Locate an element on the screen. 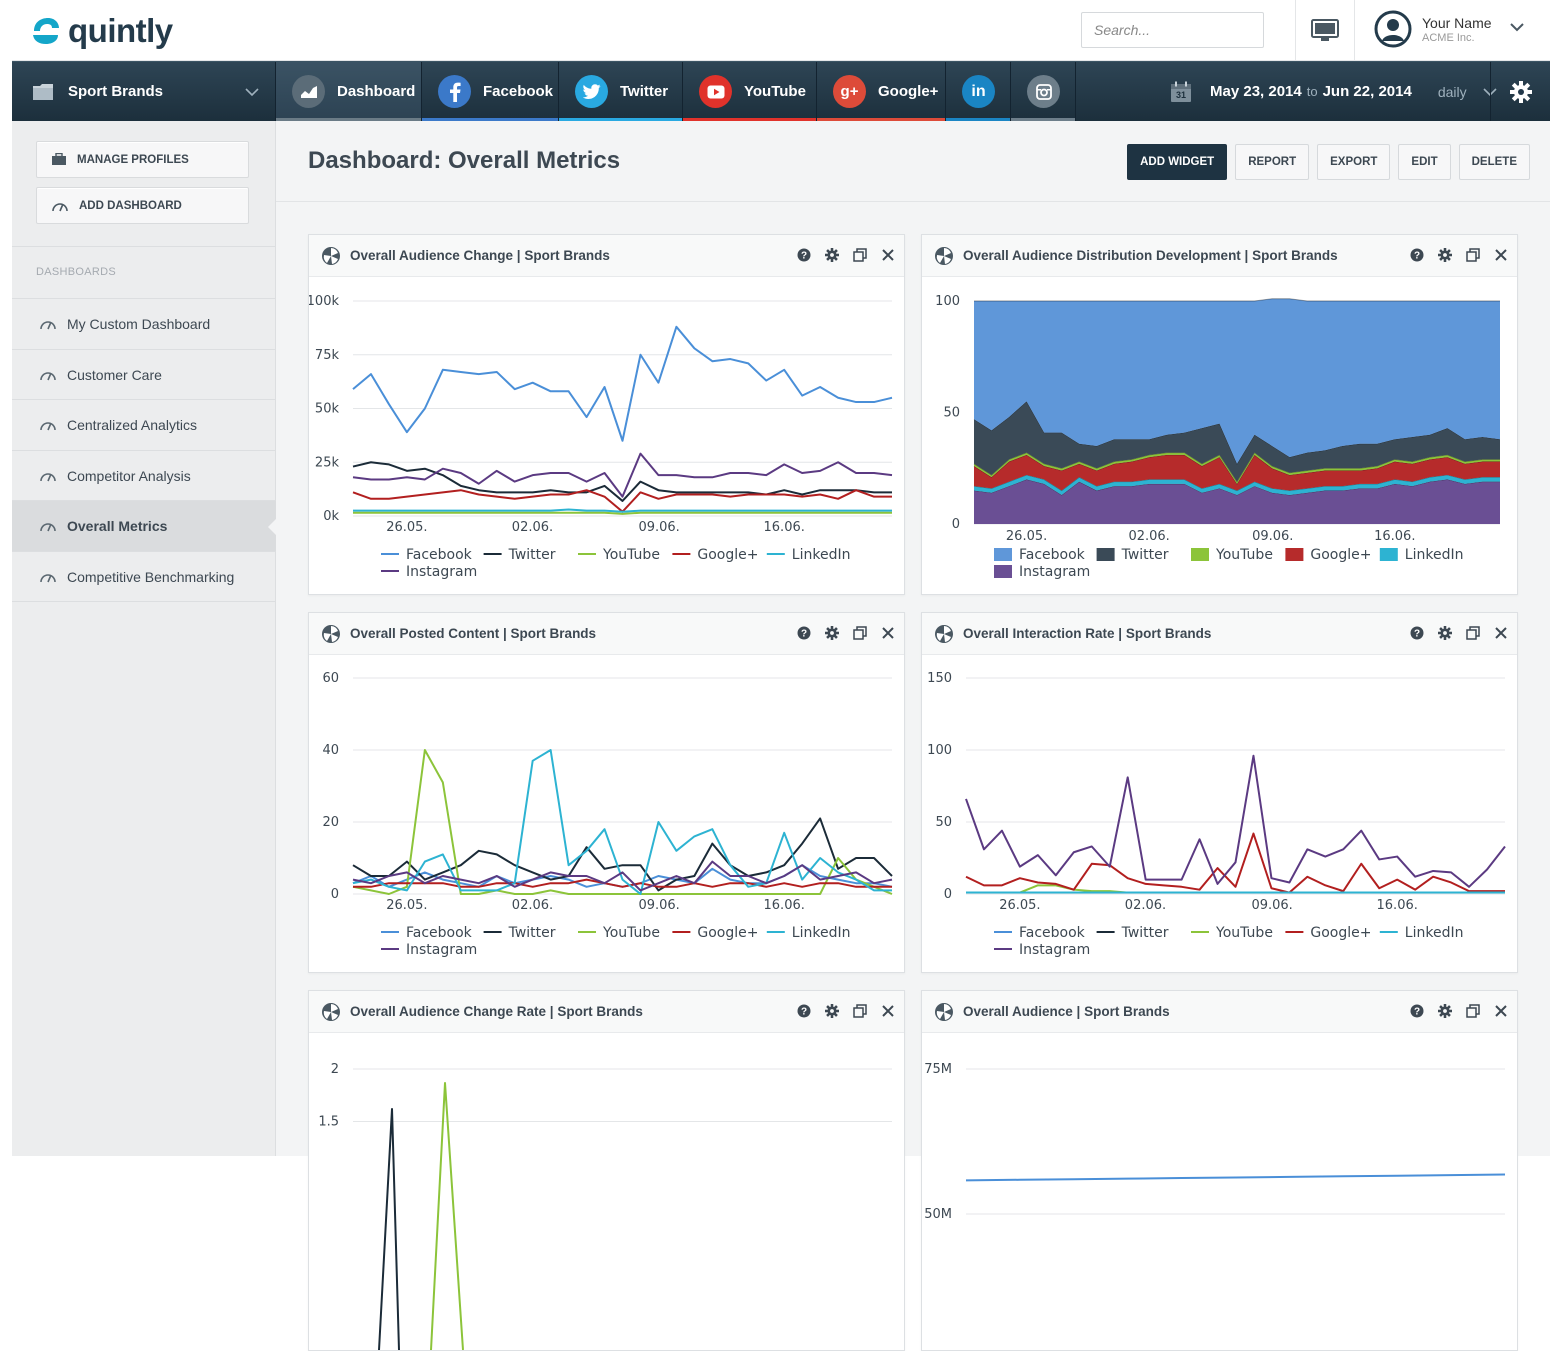 Image resolution: width=1550 pixels, height=1351 pixels. quintly-logo: quintly is located at coordinates (101, 31).